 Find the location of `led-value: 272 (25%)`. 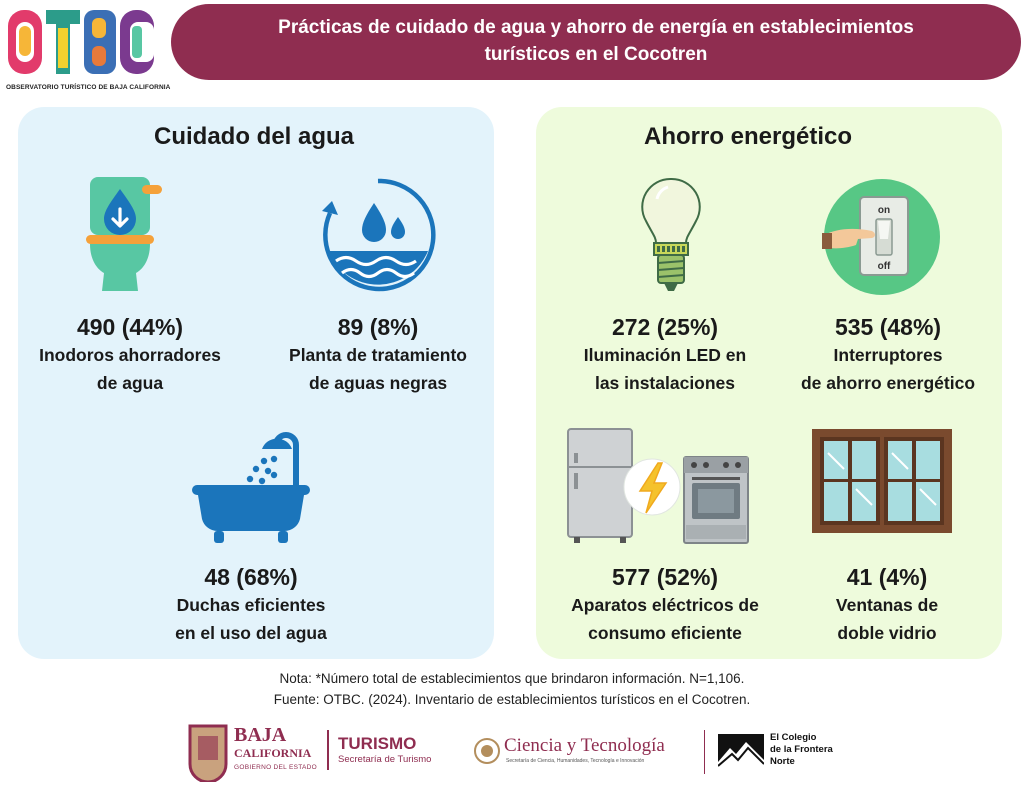

led-value: 272 (25%) is located at coordinates (665, 327).